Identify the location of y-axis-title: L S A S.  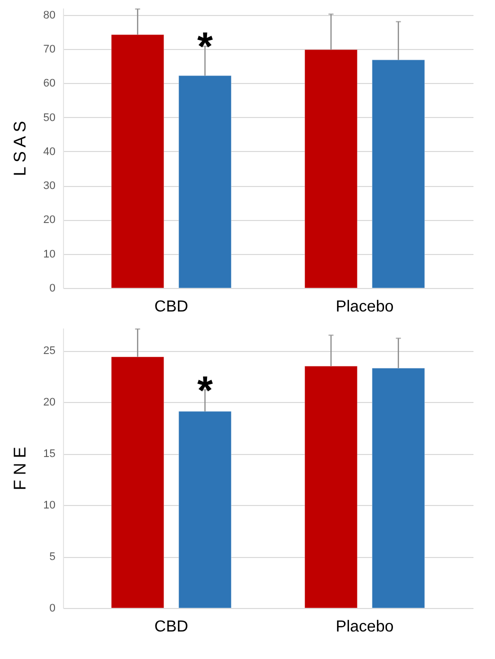
(20, 148).